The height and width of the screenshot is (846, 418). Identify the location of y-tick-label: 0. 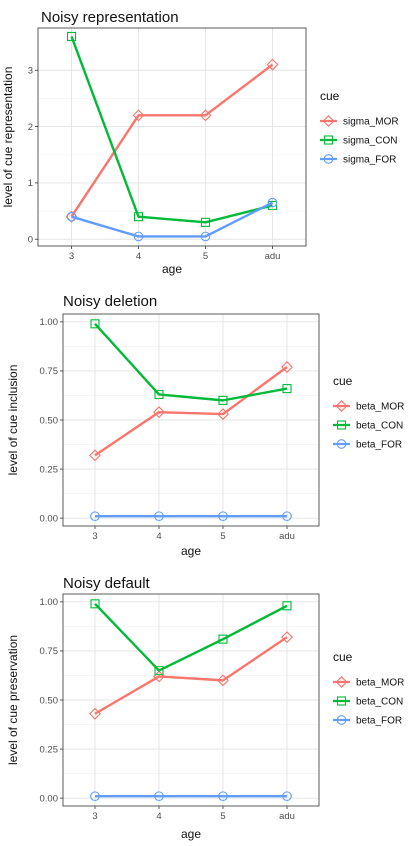
(30, 240).